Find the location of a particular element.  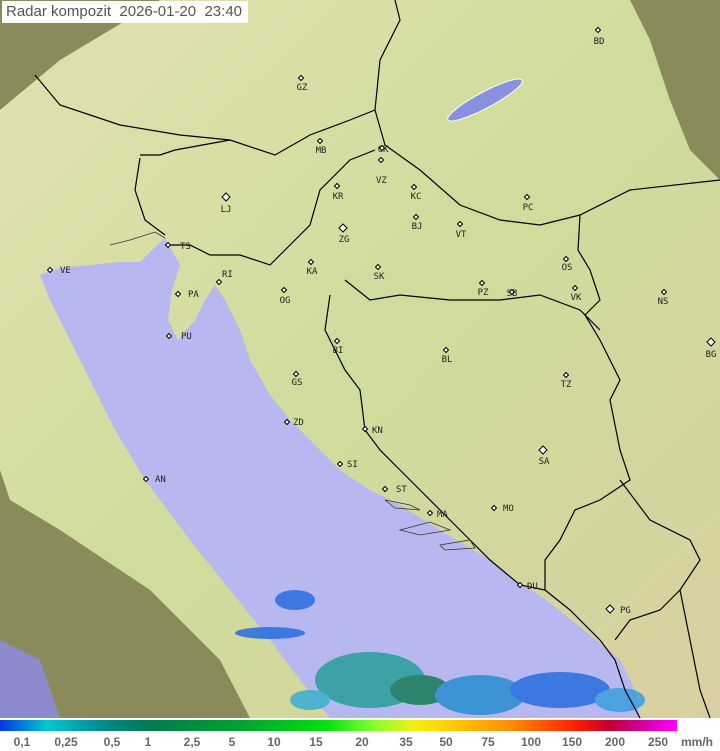

scale-tick: 150 is located at coordinates (572, 742).